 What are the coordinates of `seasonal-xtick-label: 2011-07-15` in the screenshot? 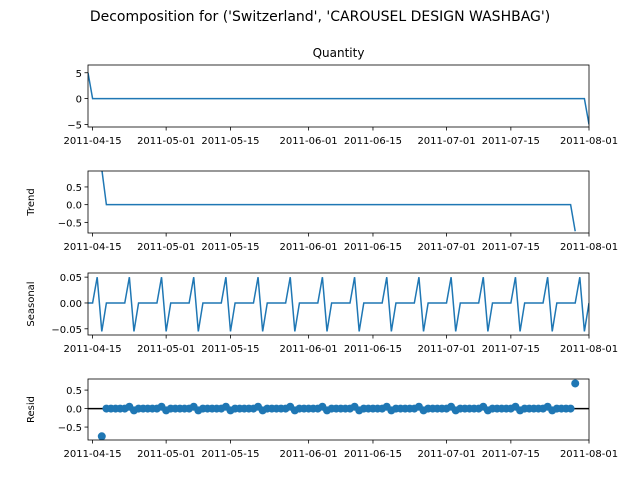 It's located at (511, 349).